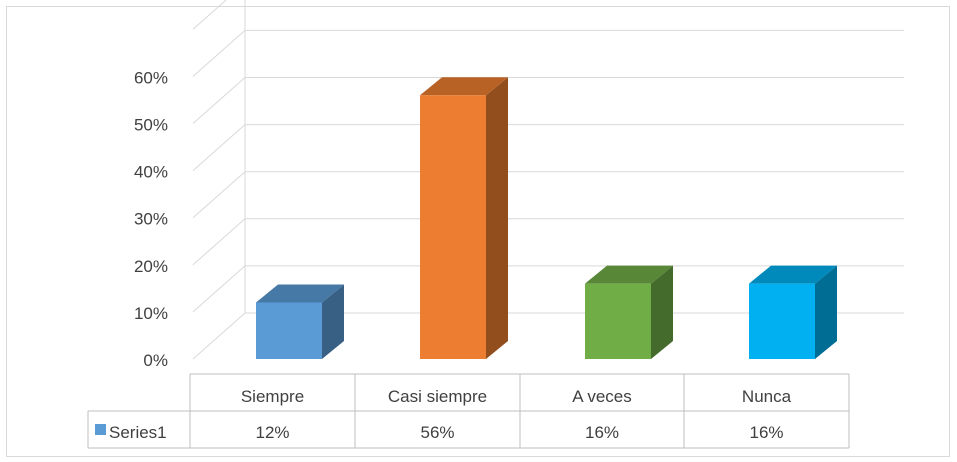 This screenshot has height=462, width=957. Describe the element at coordinates (151, 77) in the screenshot. I see `y-tick-label: 60%` at that location.